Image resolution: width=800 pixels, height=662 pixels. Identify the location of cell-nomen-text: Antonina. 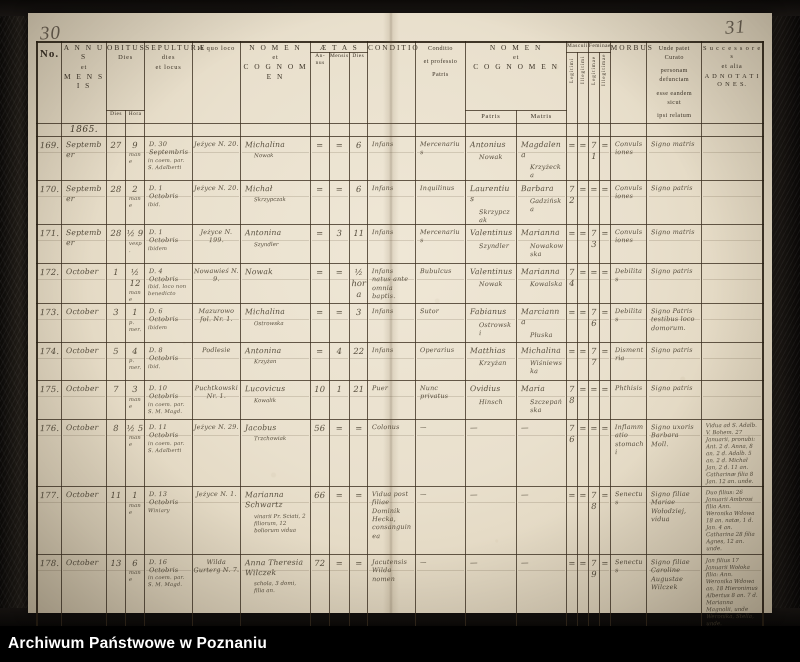
(262, 350).